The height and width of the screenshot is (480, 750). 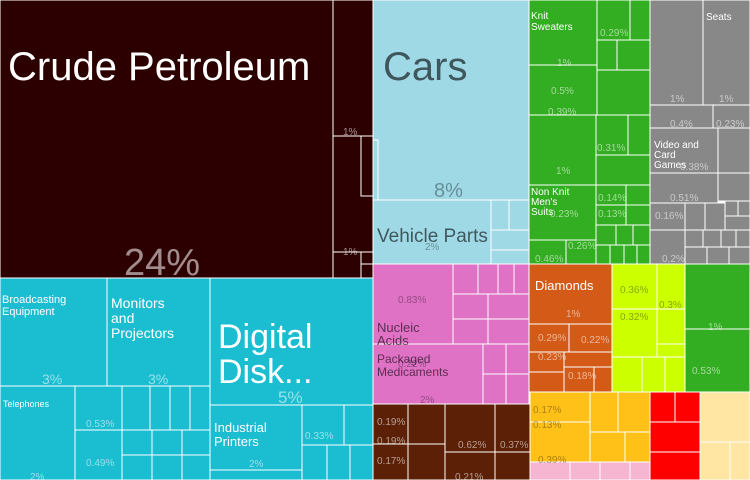 What do you see at coordinates (290, 397) in the screenshot?
I see `tile-share-digital-disk: 5%` at bounding box center [290, 397].